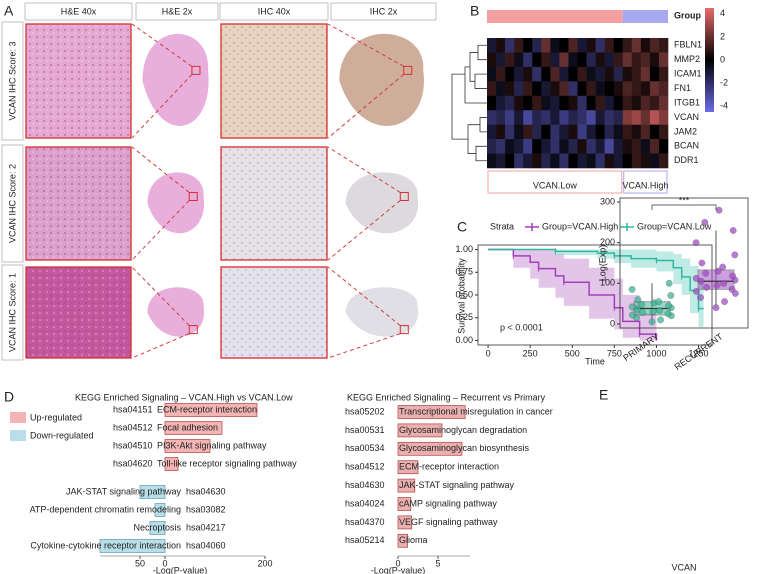 The width and height of the screenshot is (767, 574). Describe the element at coordinates (521, 327) in the screenshot. I see `annotation: p < 0.0001` at that location.